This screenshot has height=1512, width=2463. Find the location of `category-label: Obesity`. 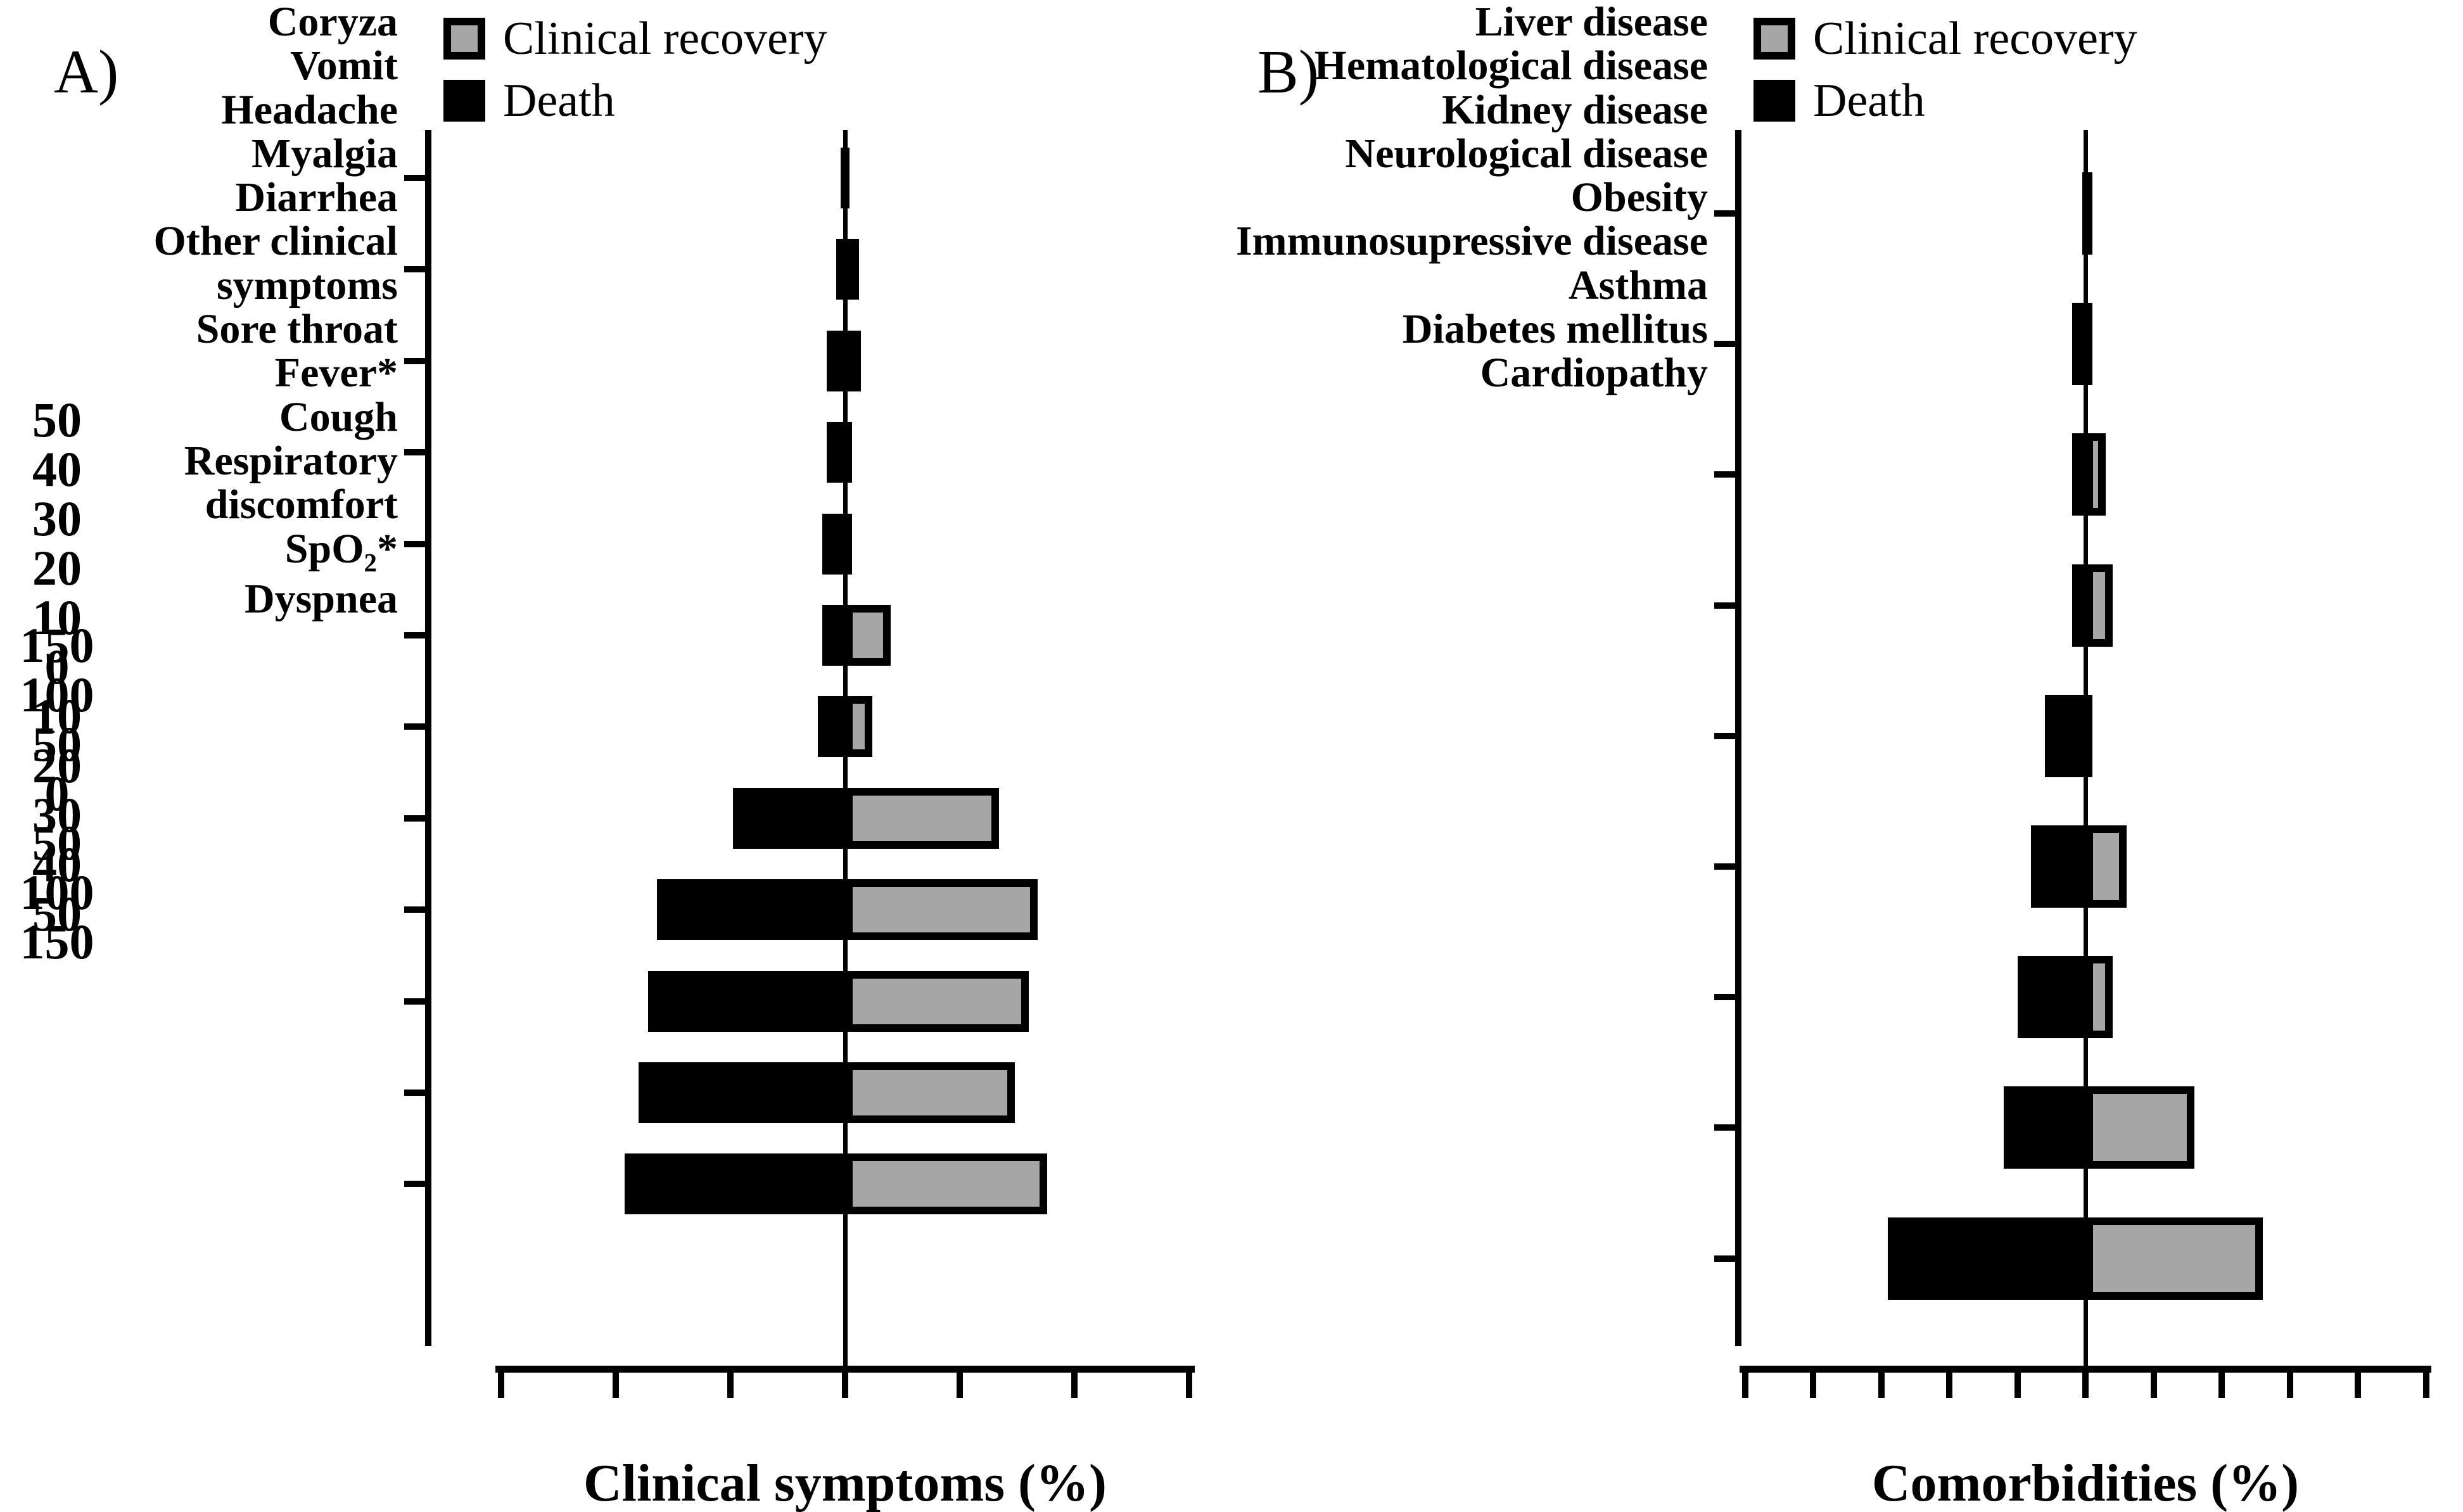

category-label: Obesity is located at coordinates (1639, 197).